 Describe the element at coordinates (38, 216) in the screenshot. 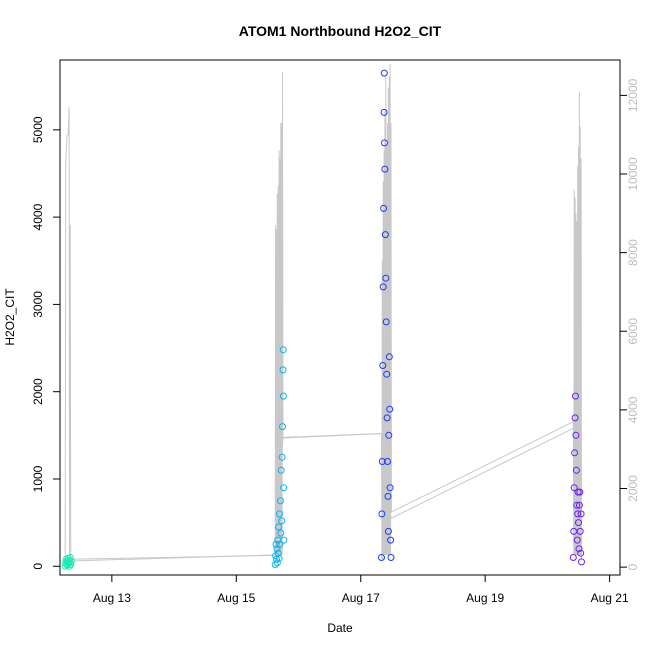

I see `y-tick-label: 4000` at that location.